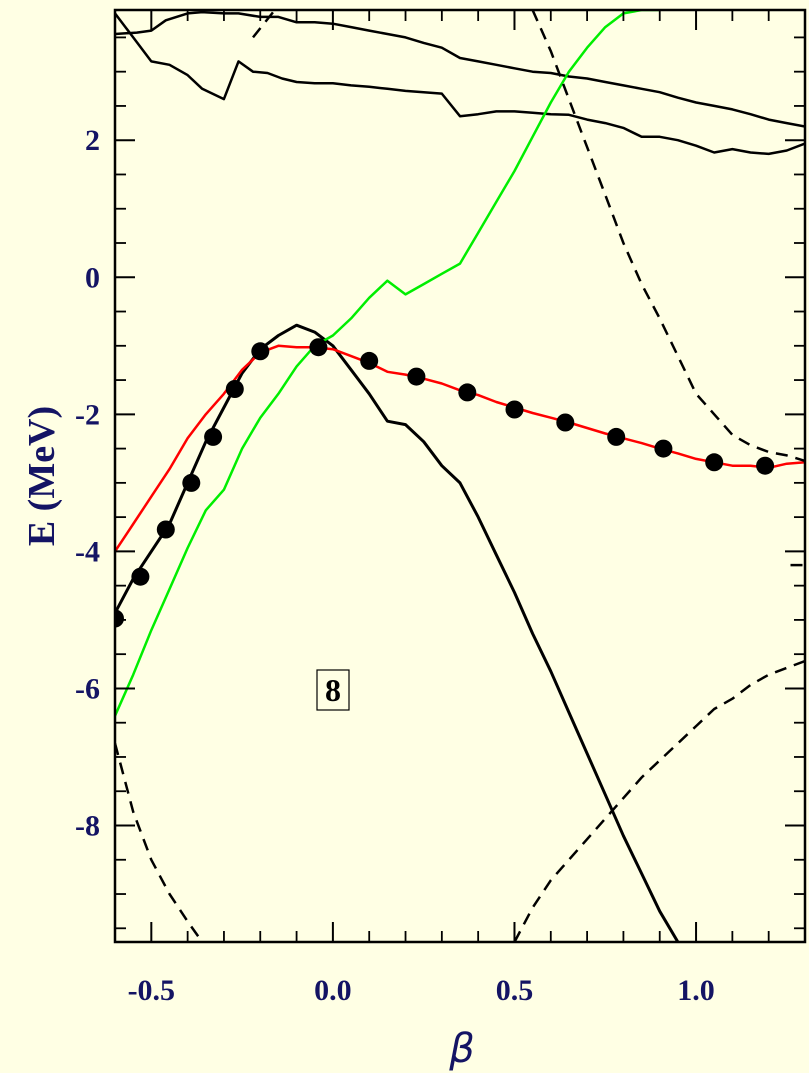  I want to click on panel-label: 8, so click(333, 690).